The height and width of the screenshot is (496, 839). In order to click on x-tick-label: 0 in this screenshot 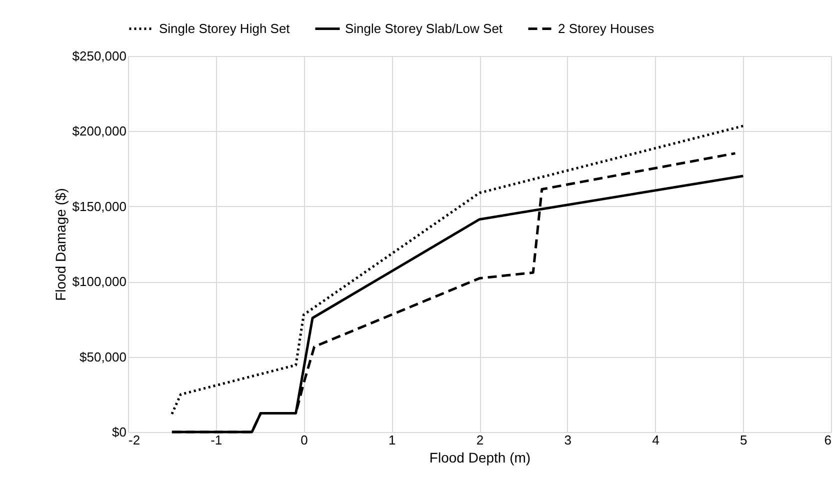, I will do `click(304, 440)`.